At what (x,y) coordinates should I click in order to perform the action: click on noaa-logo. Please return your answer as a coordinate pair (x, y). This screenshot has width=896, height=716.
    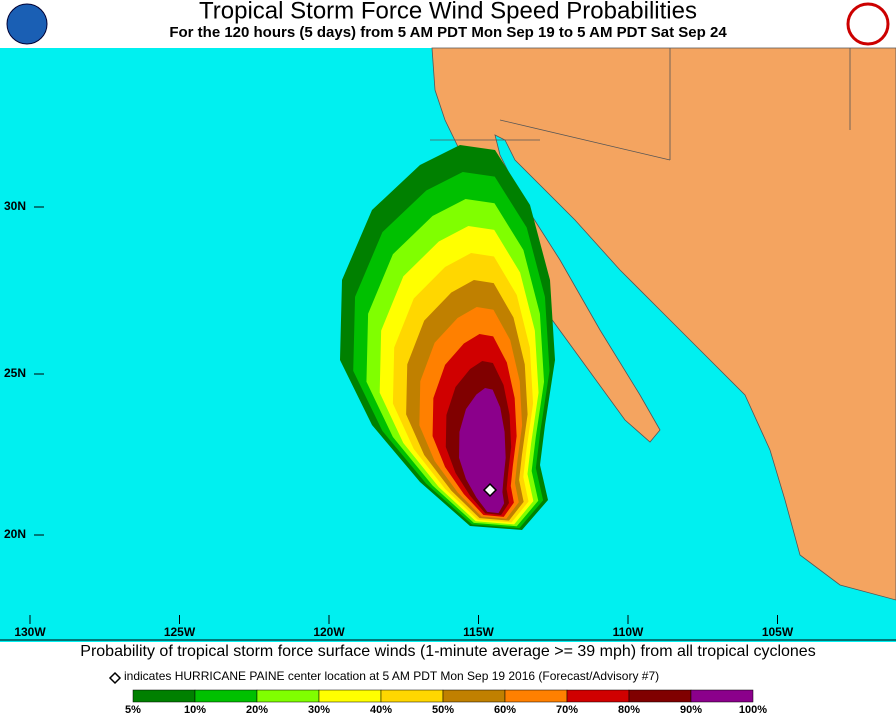
    Looking at the image, I should click on (27, 24).